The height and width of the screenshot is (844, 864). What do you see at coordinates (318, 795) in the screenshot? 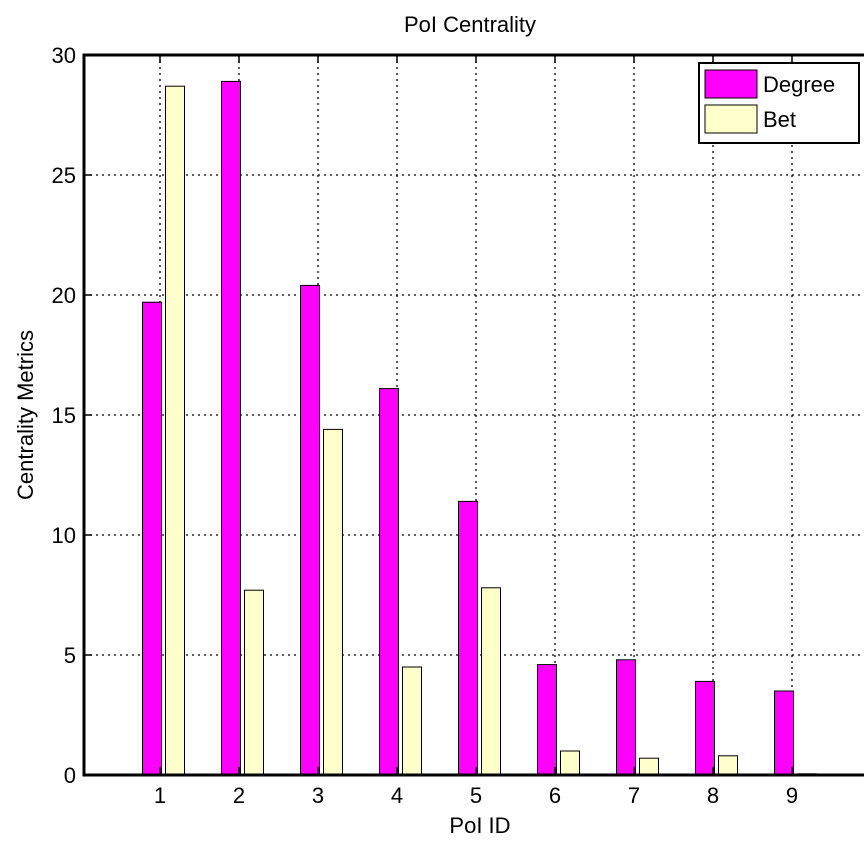
I see `x-tick-label: 3` at bounding box center [318, 795].